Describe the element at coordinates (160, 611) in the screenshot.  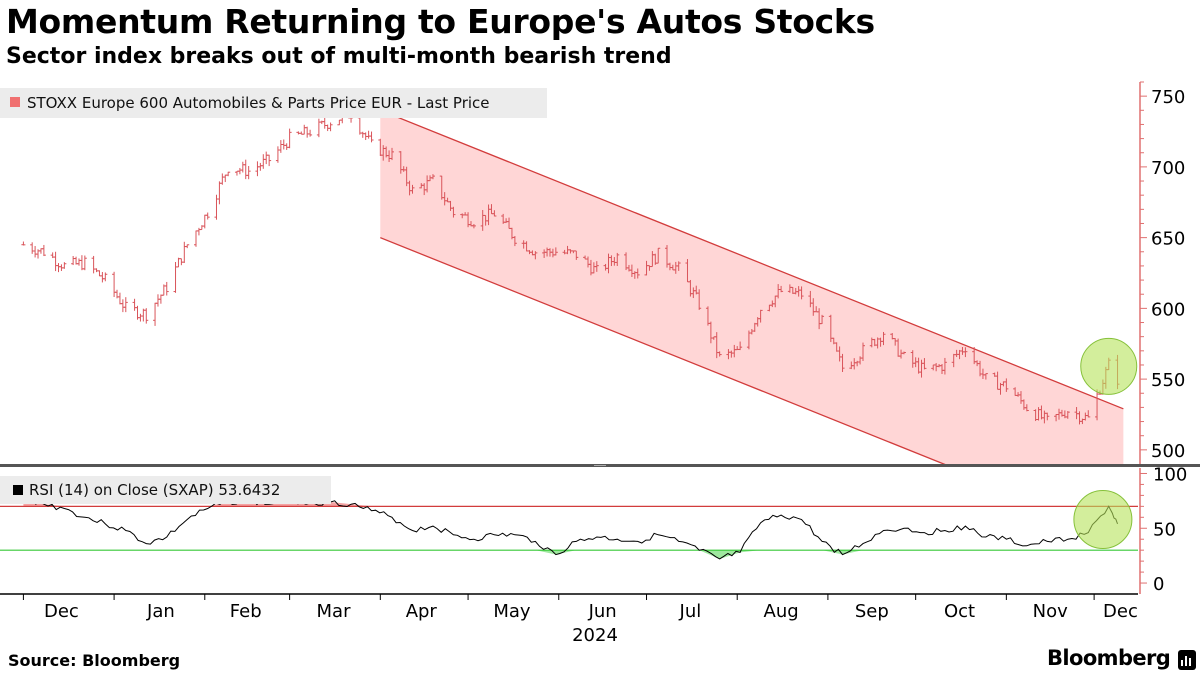
I see `x-tick-label: Jan` at that location.